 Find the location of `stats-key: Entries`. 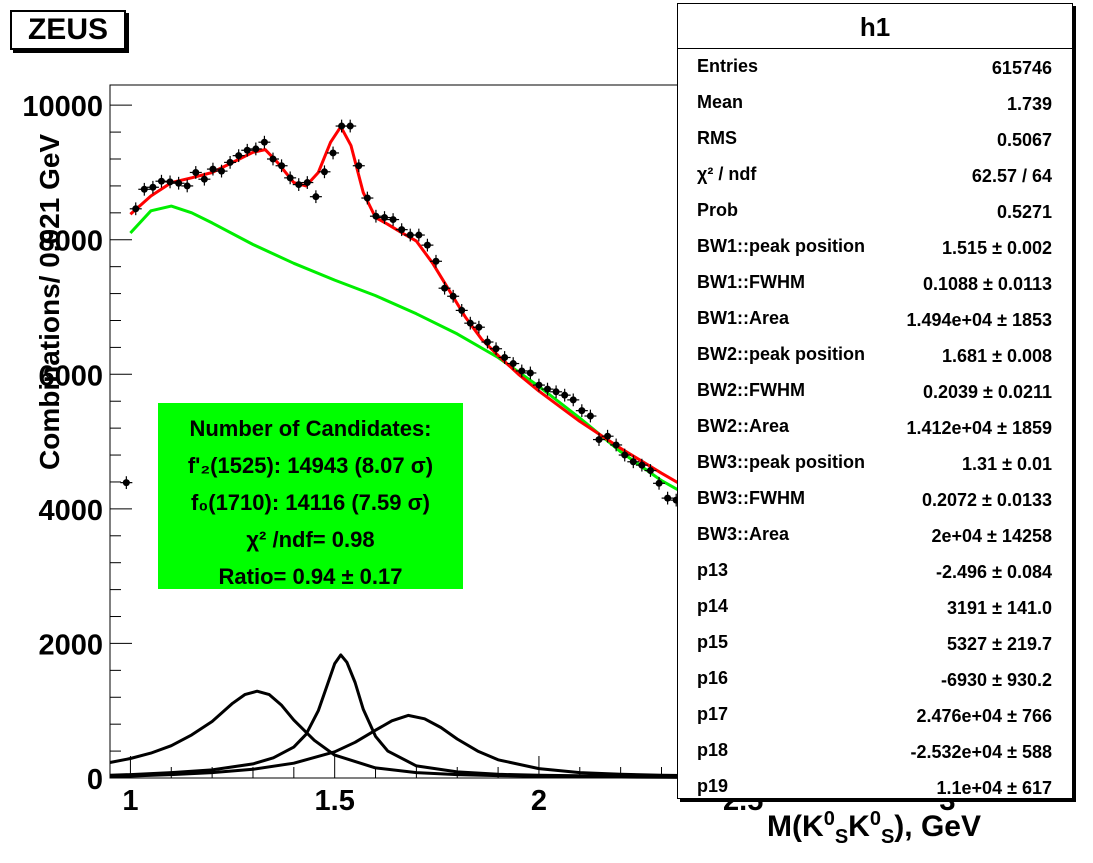

stats-key: Entries is located at coordinates (728, 66).